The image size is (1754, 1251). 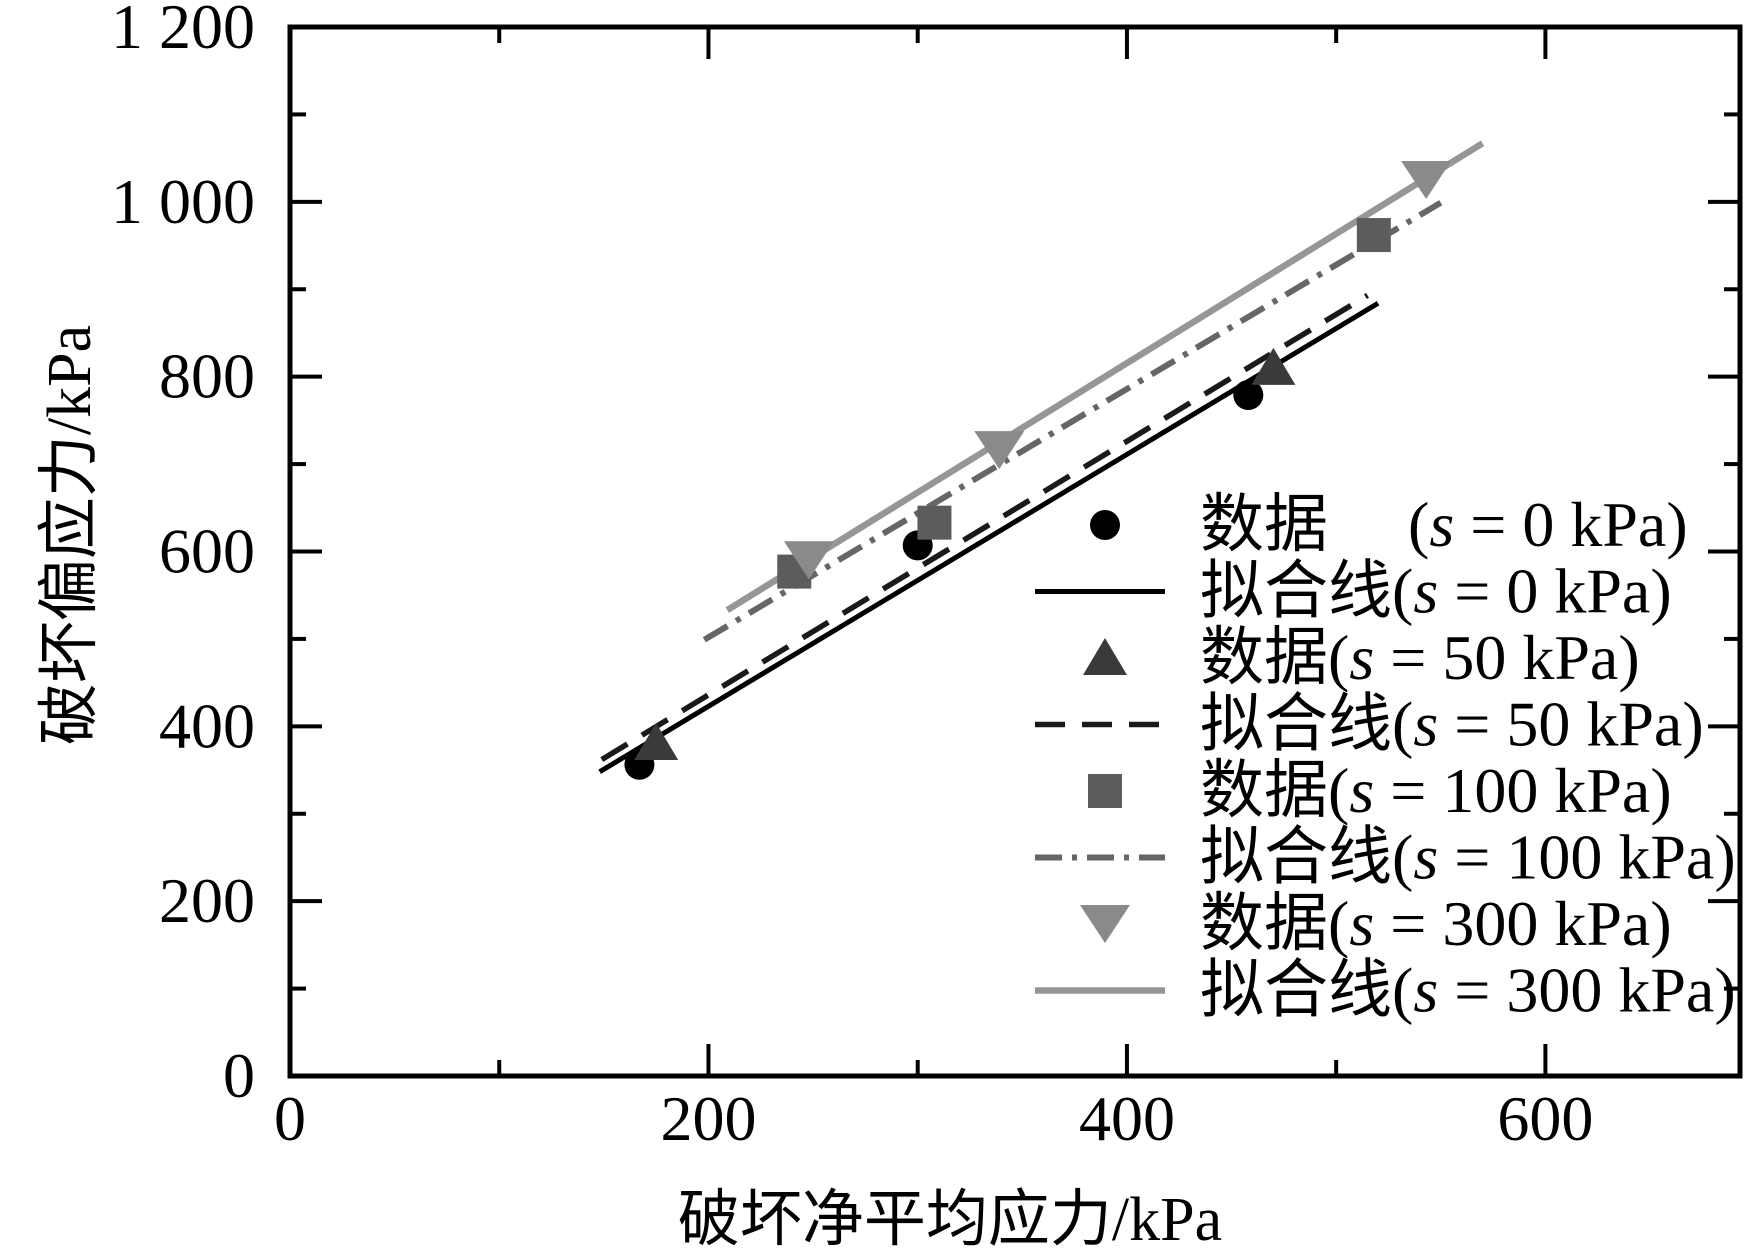 I want to click on legend-label: 数据 (s = 0 kPa), so click(x=1444, y=524).